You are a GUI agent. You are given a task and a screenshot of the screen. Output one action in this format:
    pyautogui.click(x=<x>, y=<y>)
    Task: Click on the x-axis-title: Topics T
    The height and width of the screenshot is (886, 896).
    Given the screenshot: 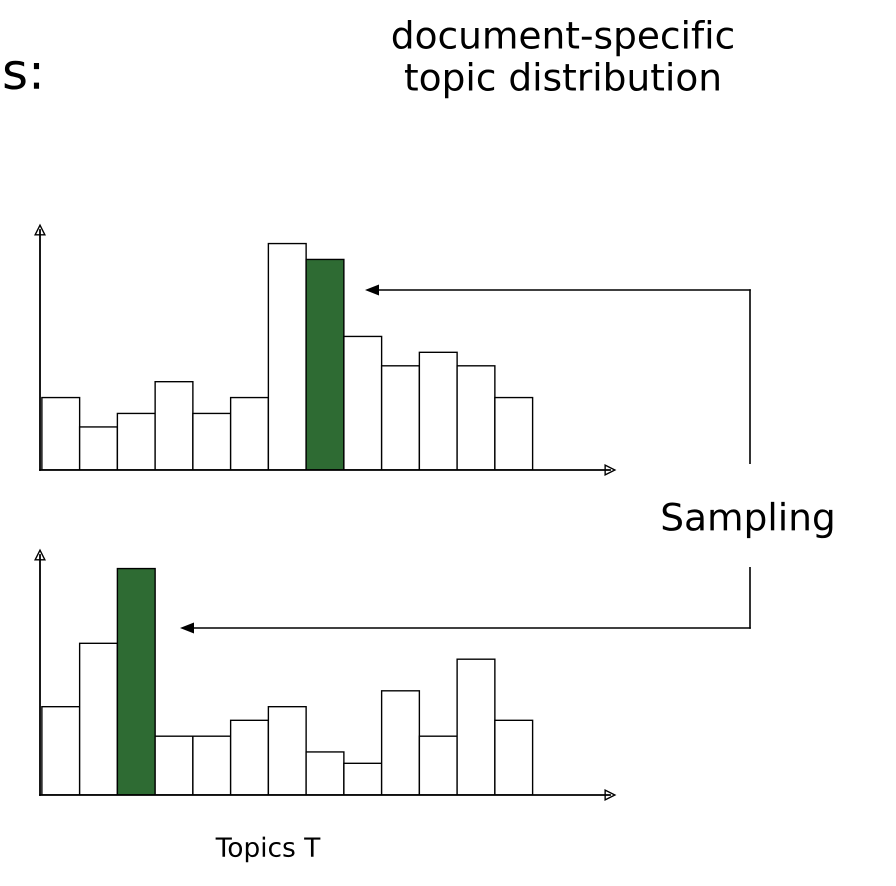 What is the action you would take?
    pyautogui.click(x=268, y=849)
    